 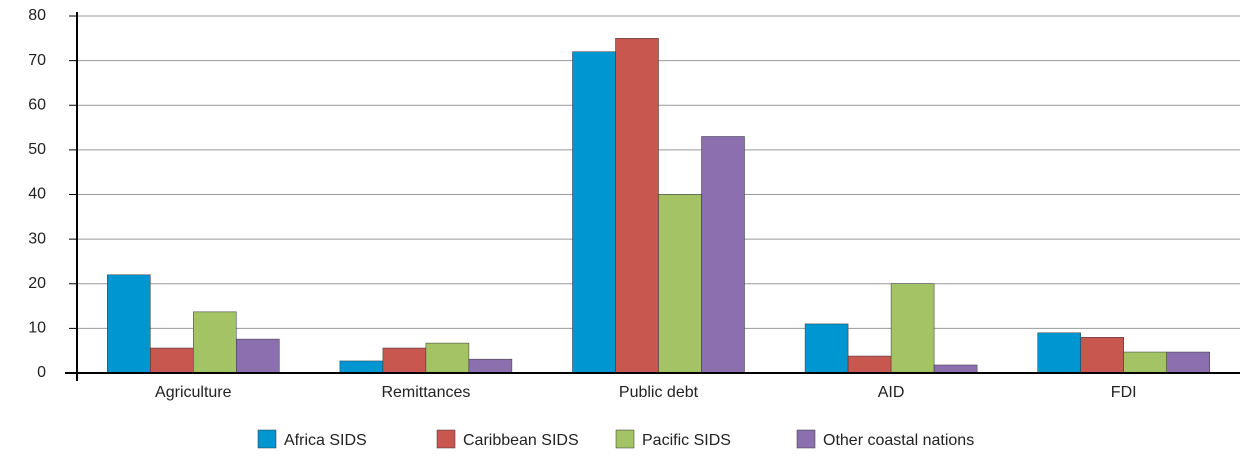 I want to click on x-tick-label: FDI, so click(x=1124, y=392).